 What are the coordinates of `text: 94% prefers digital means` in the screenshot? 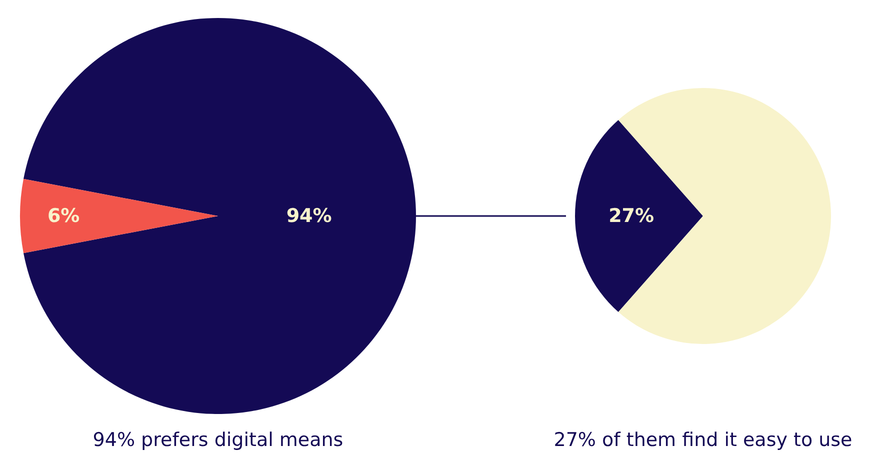 It's located at (218, 440).